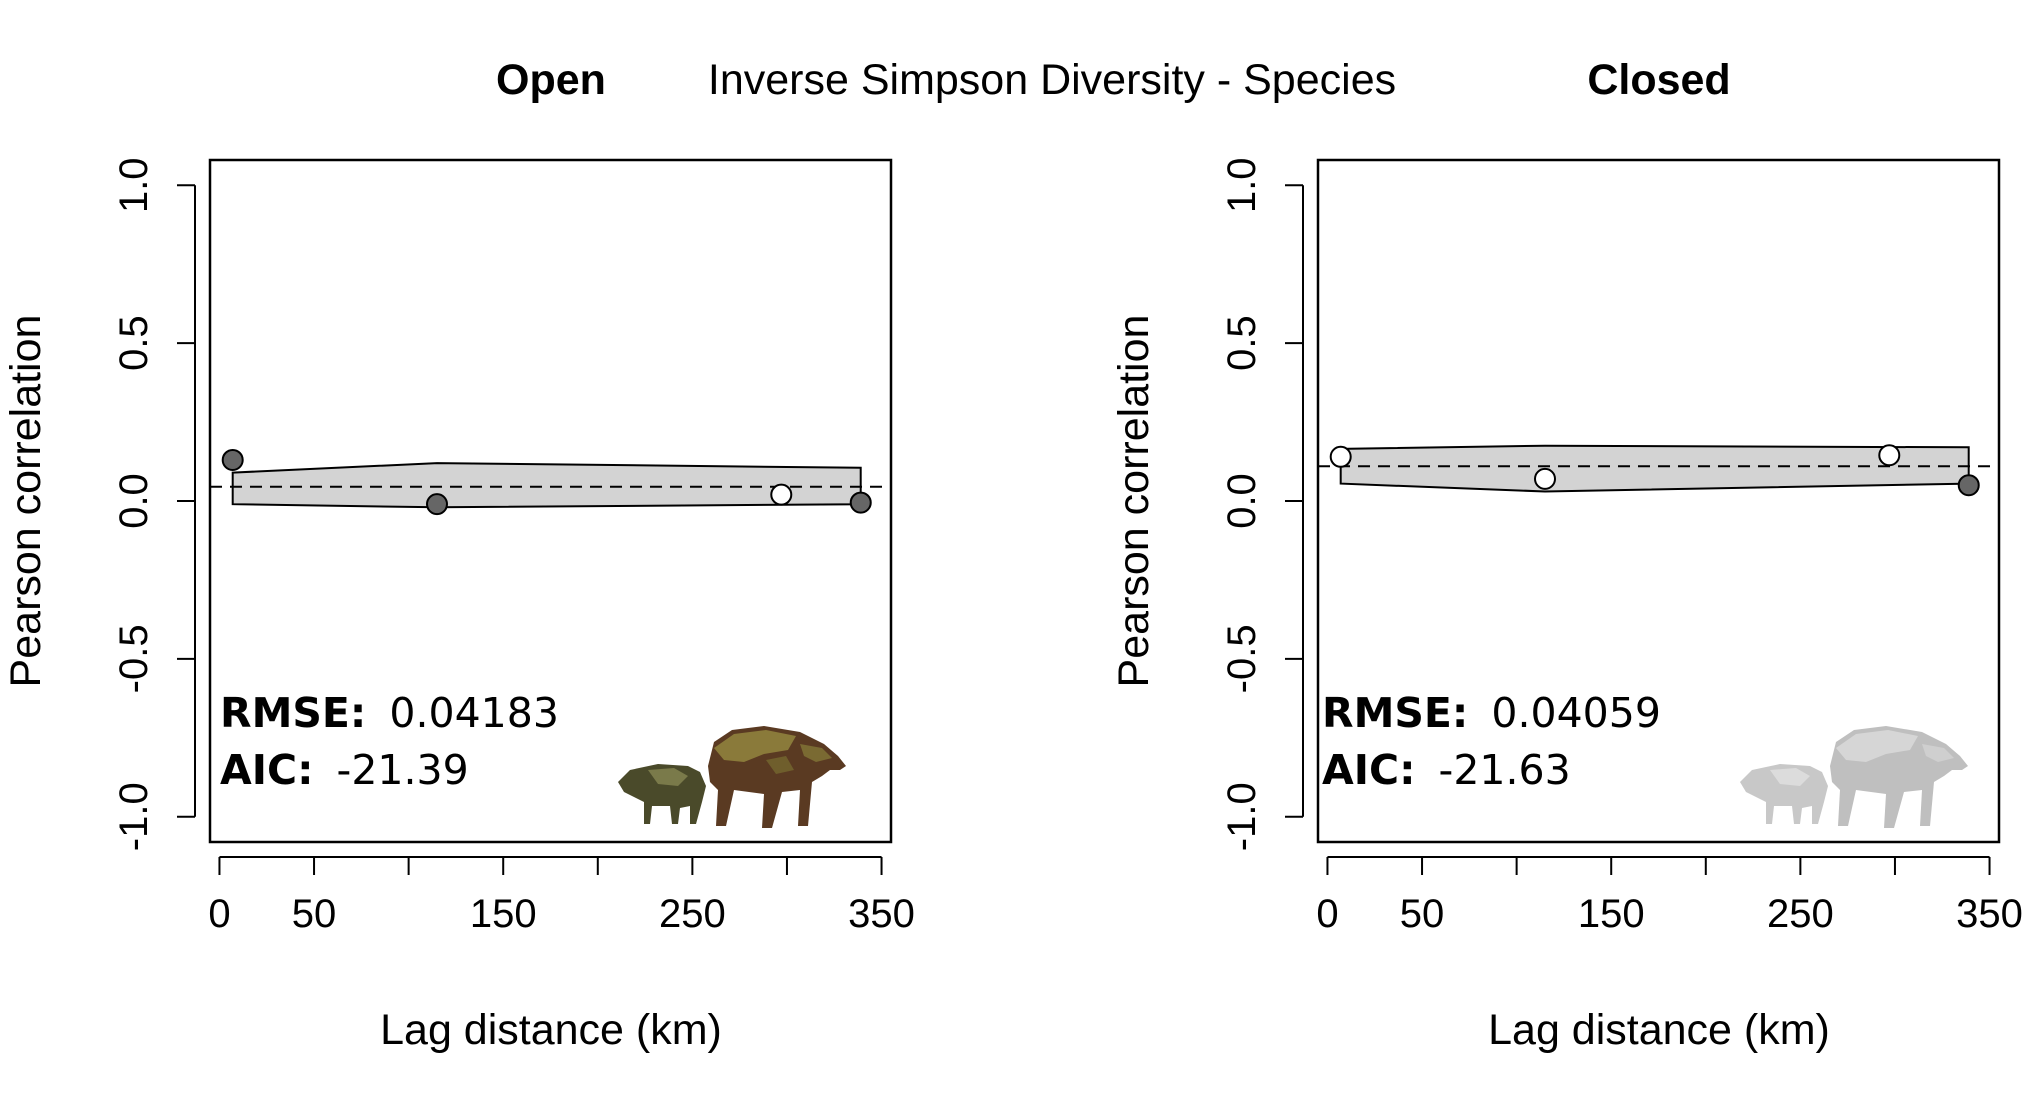 The width and height of the screenshot is (2032, 1106). I want to click on aic-stat: AIC: -21.39, so click(344, 770).